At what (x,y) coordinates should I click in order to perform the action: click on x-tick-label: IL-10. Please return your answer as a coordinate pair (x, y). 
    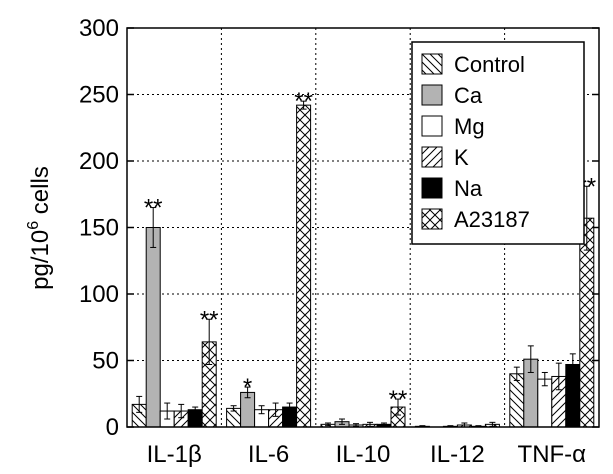
    Looking at the image, I should click on (363, 454).